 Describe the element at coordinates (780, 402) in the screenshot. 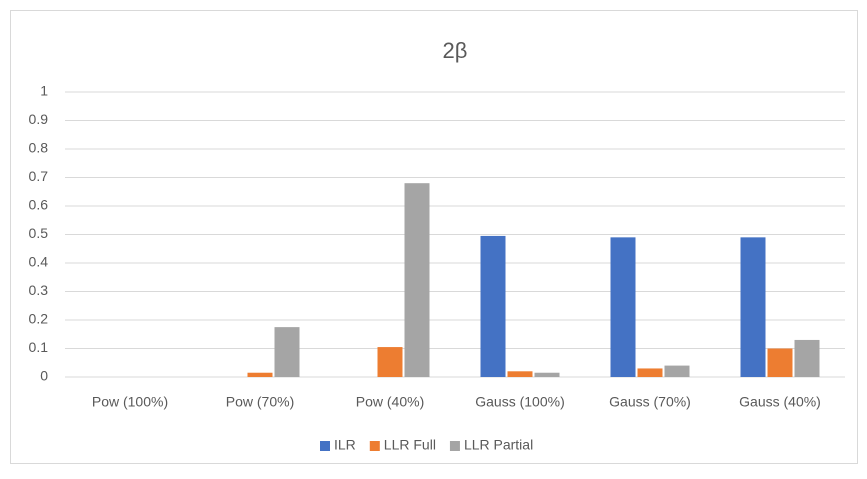

I see `x-tick-label: Gauss (40%)` at that location.